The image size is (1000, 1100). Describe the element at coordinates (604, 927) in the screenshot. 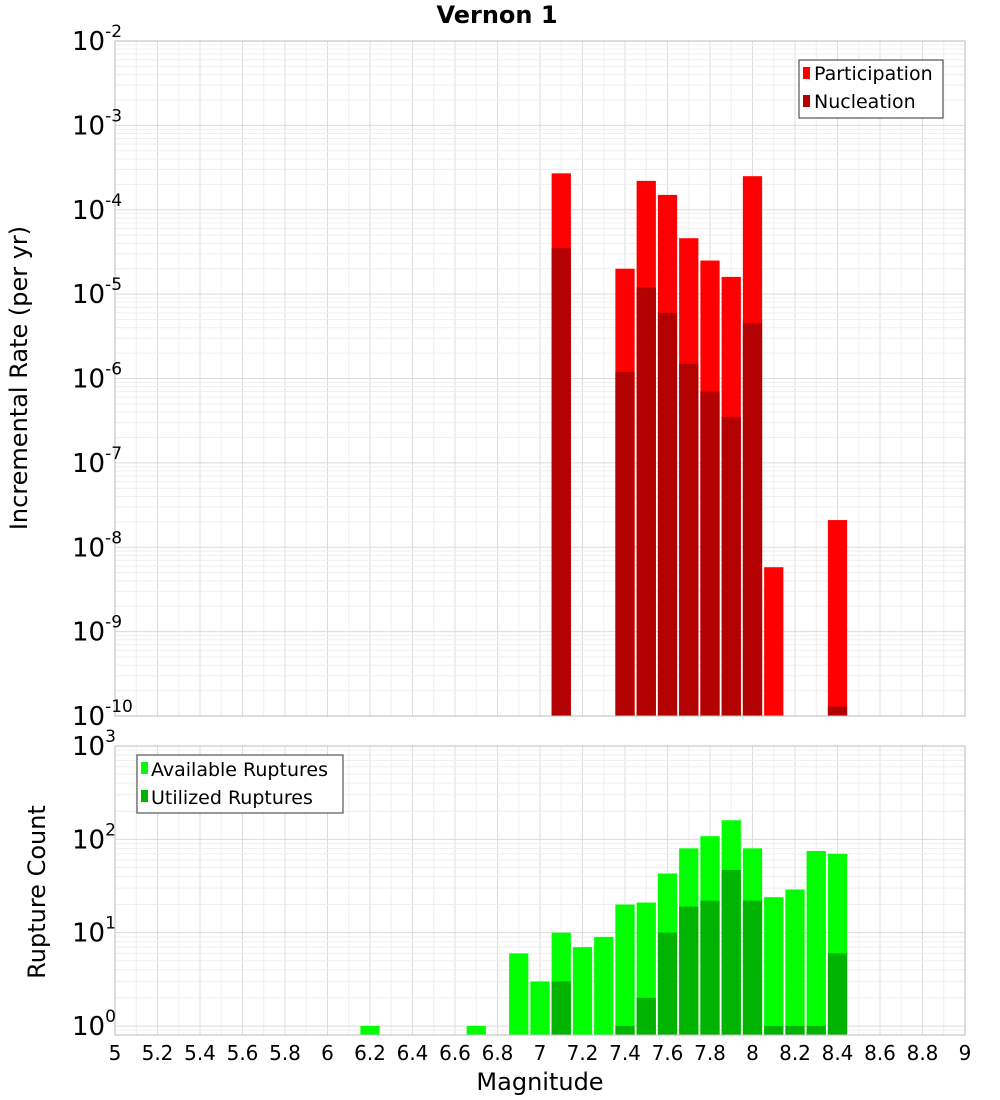

I see `count-bars` at that location.